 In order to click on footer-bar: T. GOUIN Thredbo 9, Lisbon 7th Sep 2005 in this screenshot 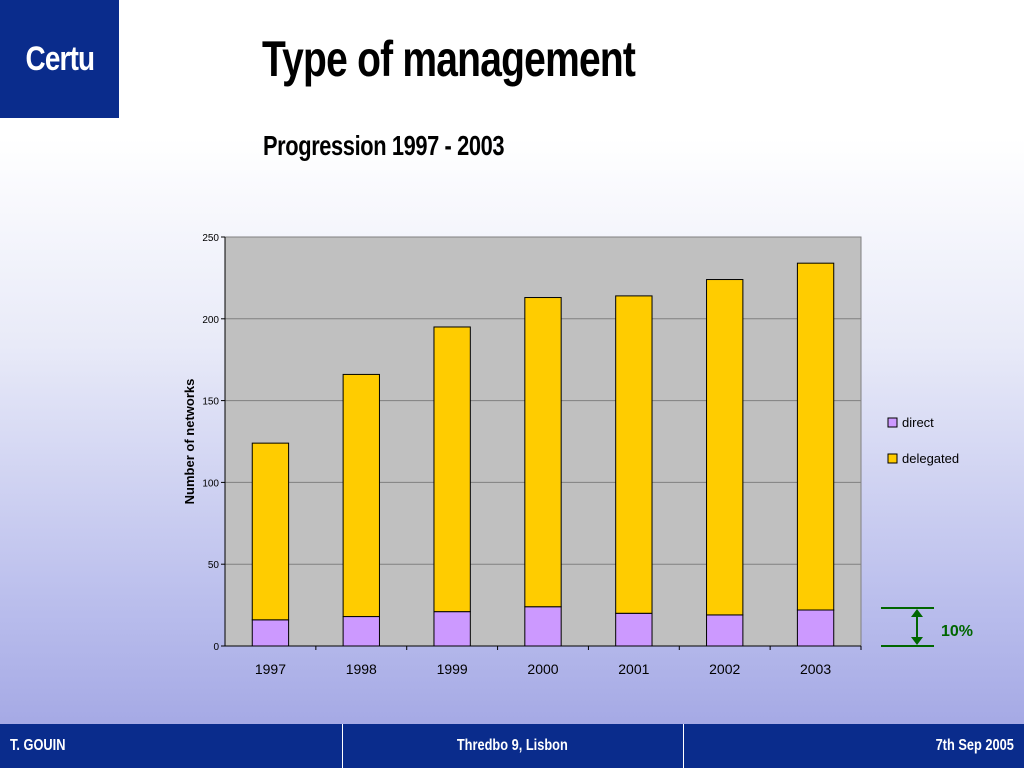, I will do `click(512, 746)`.